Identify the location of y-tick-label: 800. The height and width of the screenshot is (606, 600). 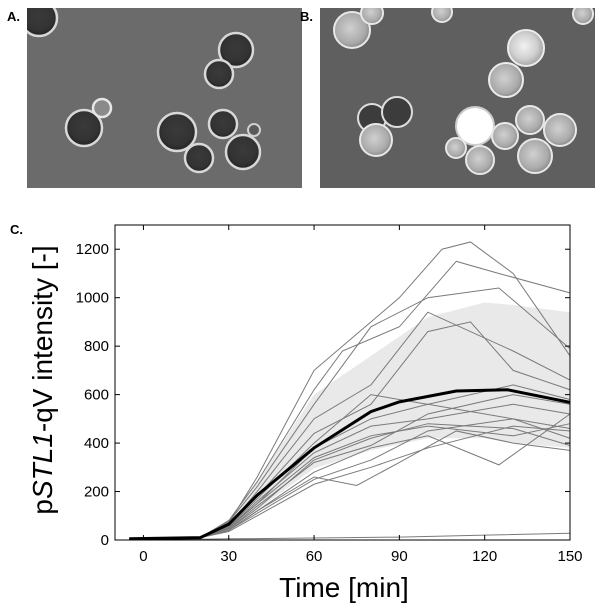
(96, 346).